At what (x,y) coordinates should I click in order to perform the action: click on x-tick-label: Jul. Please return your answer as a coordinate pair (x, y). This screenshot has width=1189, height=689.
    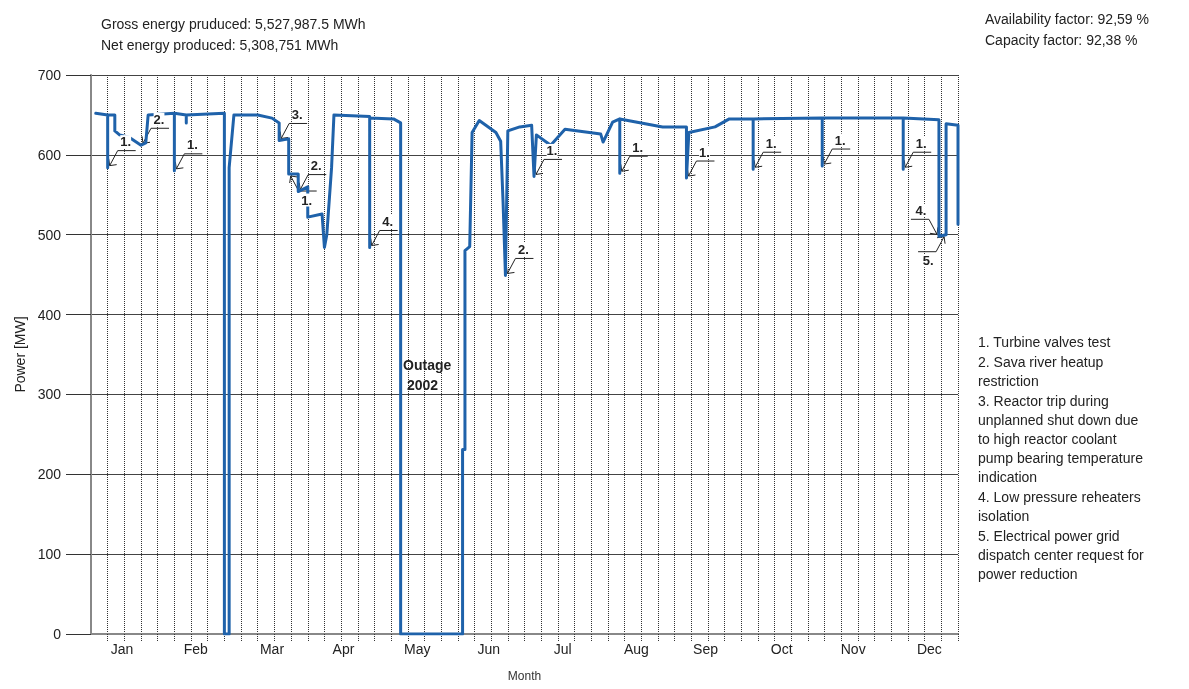
    Looking at the image, I should click on (562, 649).